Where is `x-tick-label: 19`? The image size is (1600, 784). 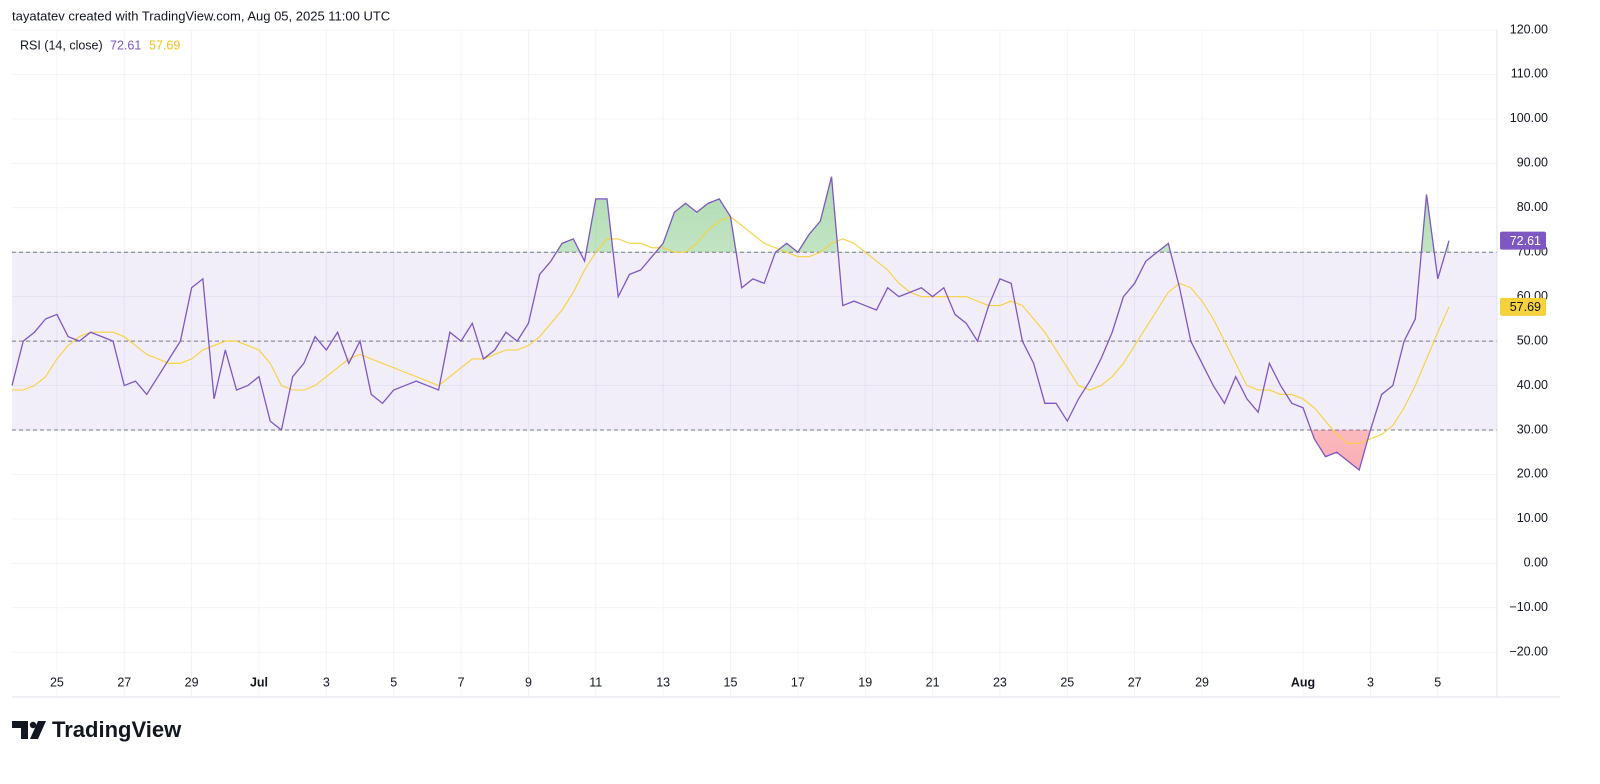 x-tick-label: 19 is located at coordinates (865, 682).